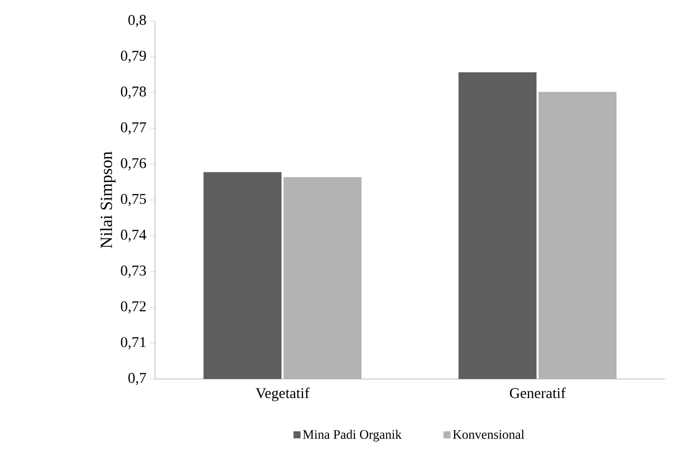 The width and height of the screenshot is (686, 466). I want to click on y-tick-label: 0,71, so click(133, 343).